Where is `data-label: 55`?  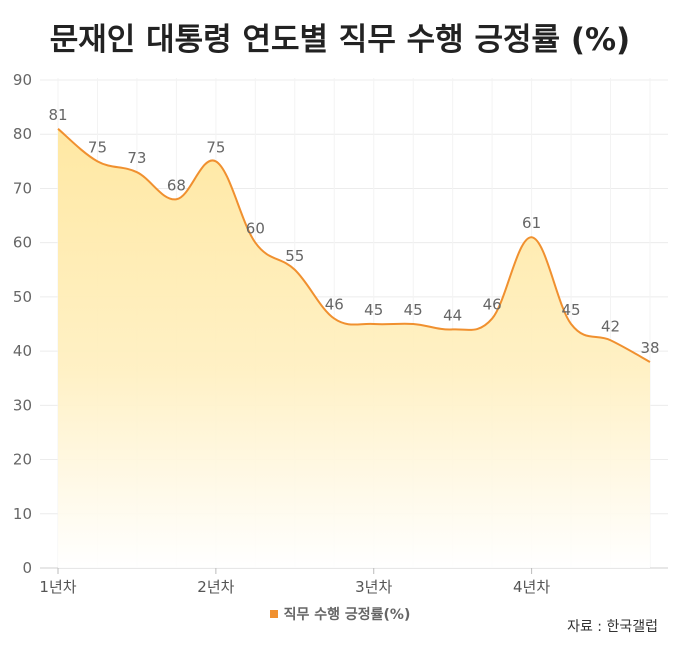 data-label: 55 is located at coordinates (294, 256).